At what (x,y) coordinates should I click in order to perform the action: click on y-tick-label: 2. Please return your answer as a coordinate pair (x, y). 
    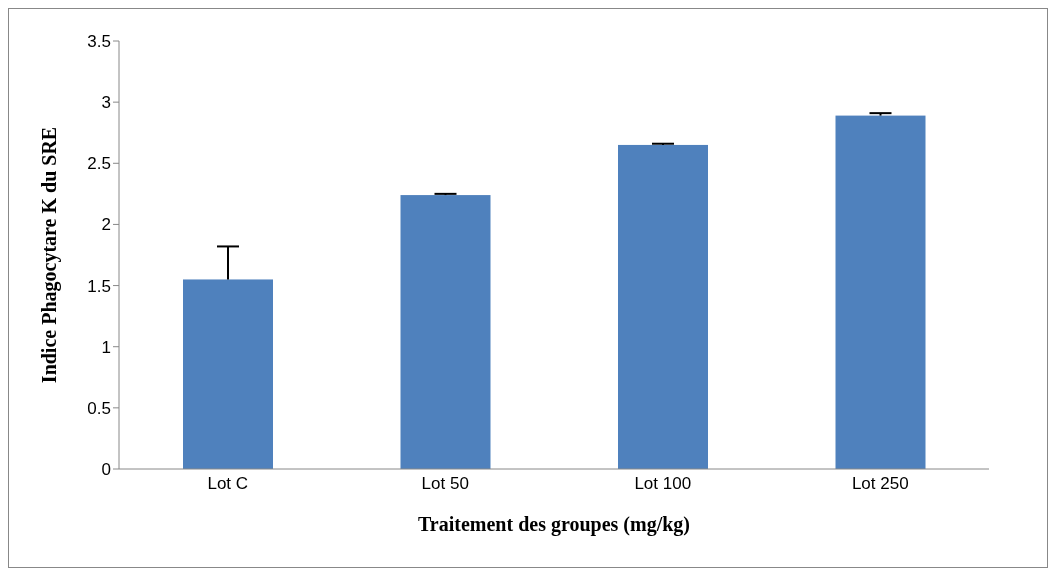
    Looking at the image, I should click on (106, 225).